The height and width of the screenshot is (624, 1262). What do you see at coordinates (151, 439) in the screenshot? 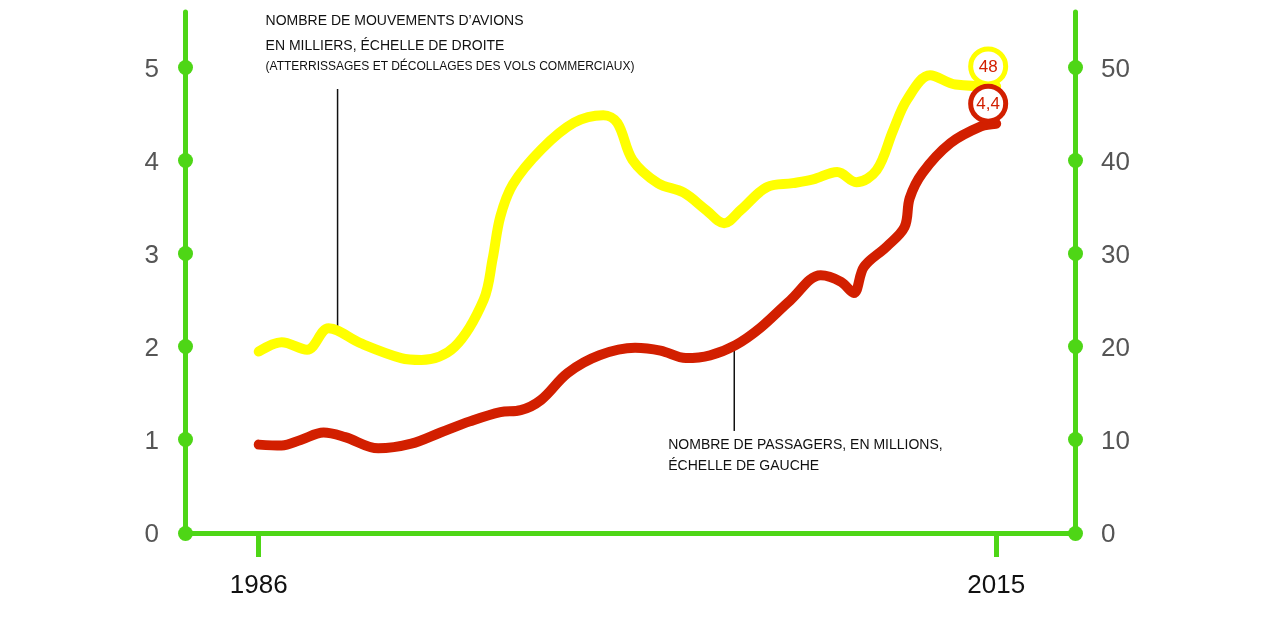
I see `y-tick-label: 1` at bounding box center [151, 439].